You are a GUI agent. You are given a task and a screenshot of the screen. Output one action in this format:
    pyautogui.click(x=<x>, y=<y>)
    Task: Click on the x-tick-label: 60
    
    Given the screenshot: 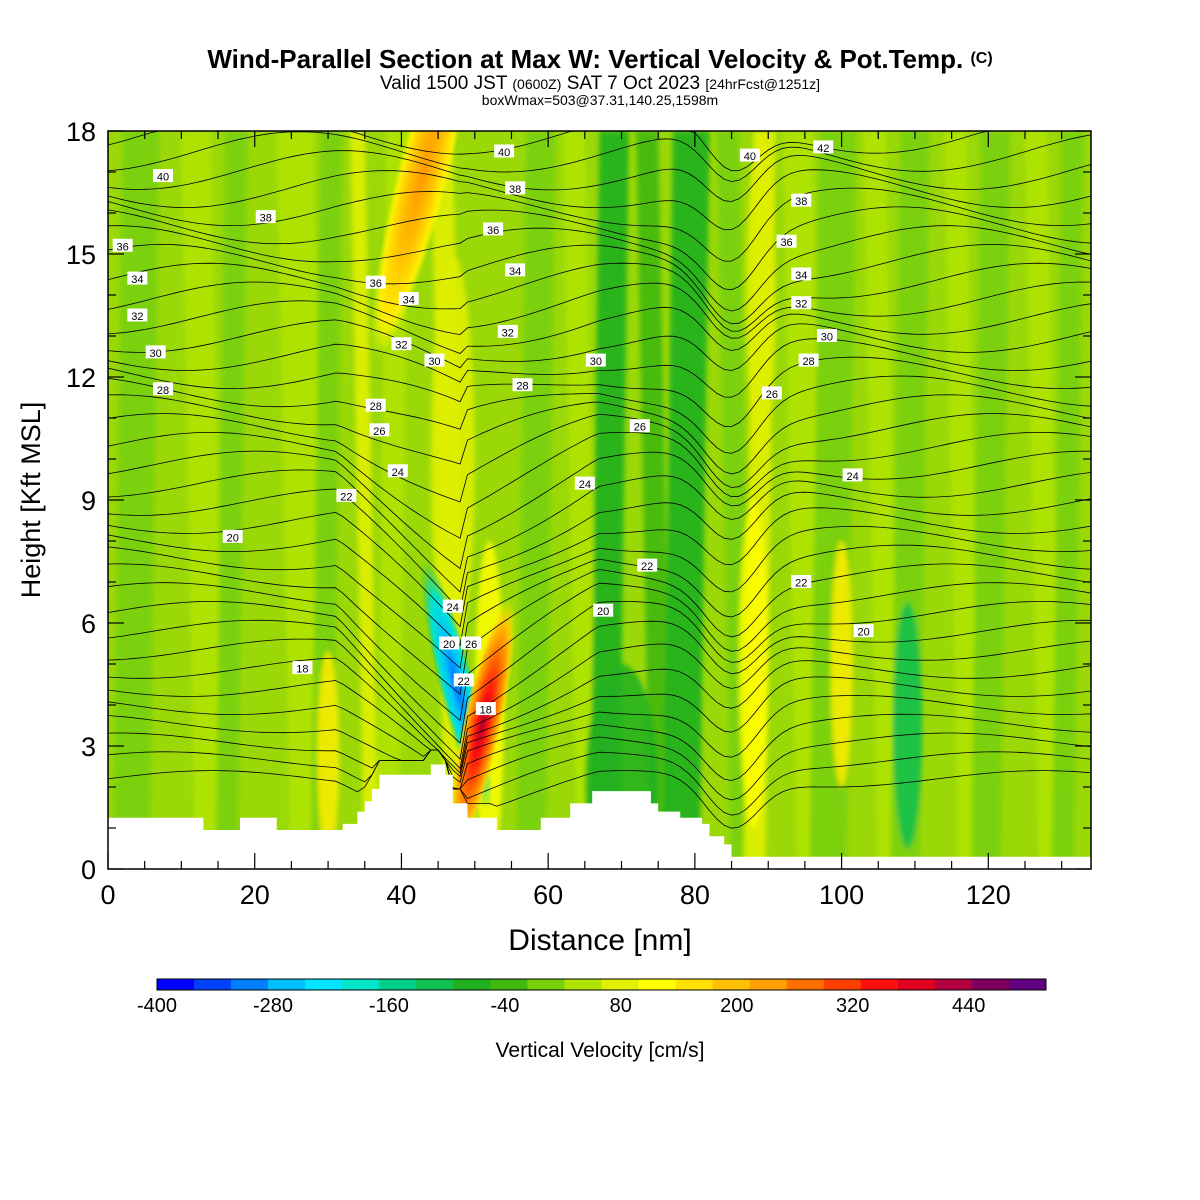 What is the action you would take?
    pyautogui.click(x=548, y=895)
    